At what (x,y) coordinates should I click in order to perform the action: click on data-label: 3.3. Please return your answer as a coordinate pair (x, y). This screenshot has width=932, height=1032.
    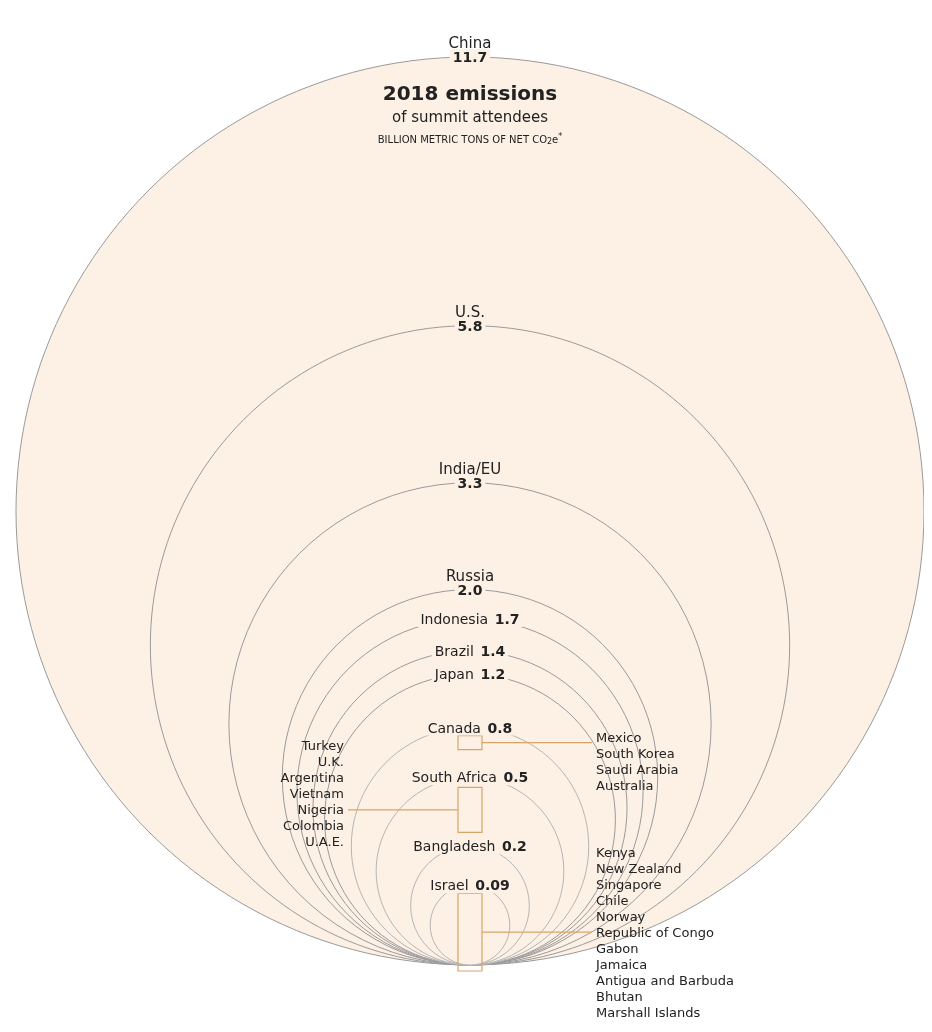
    Looking at the image, I should click on (470, 482).